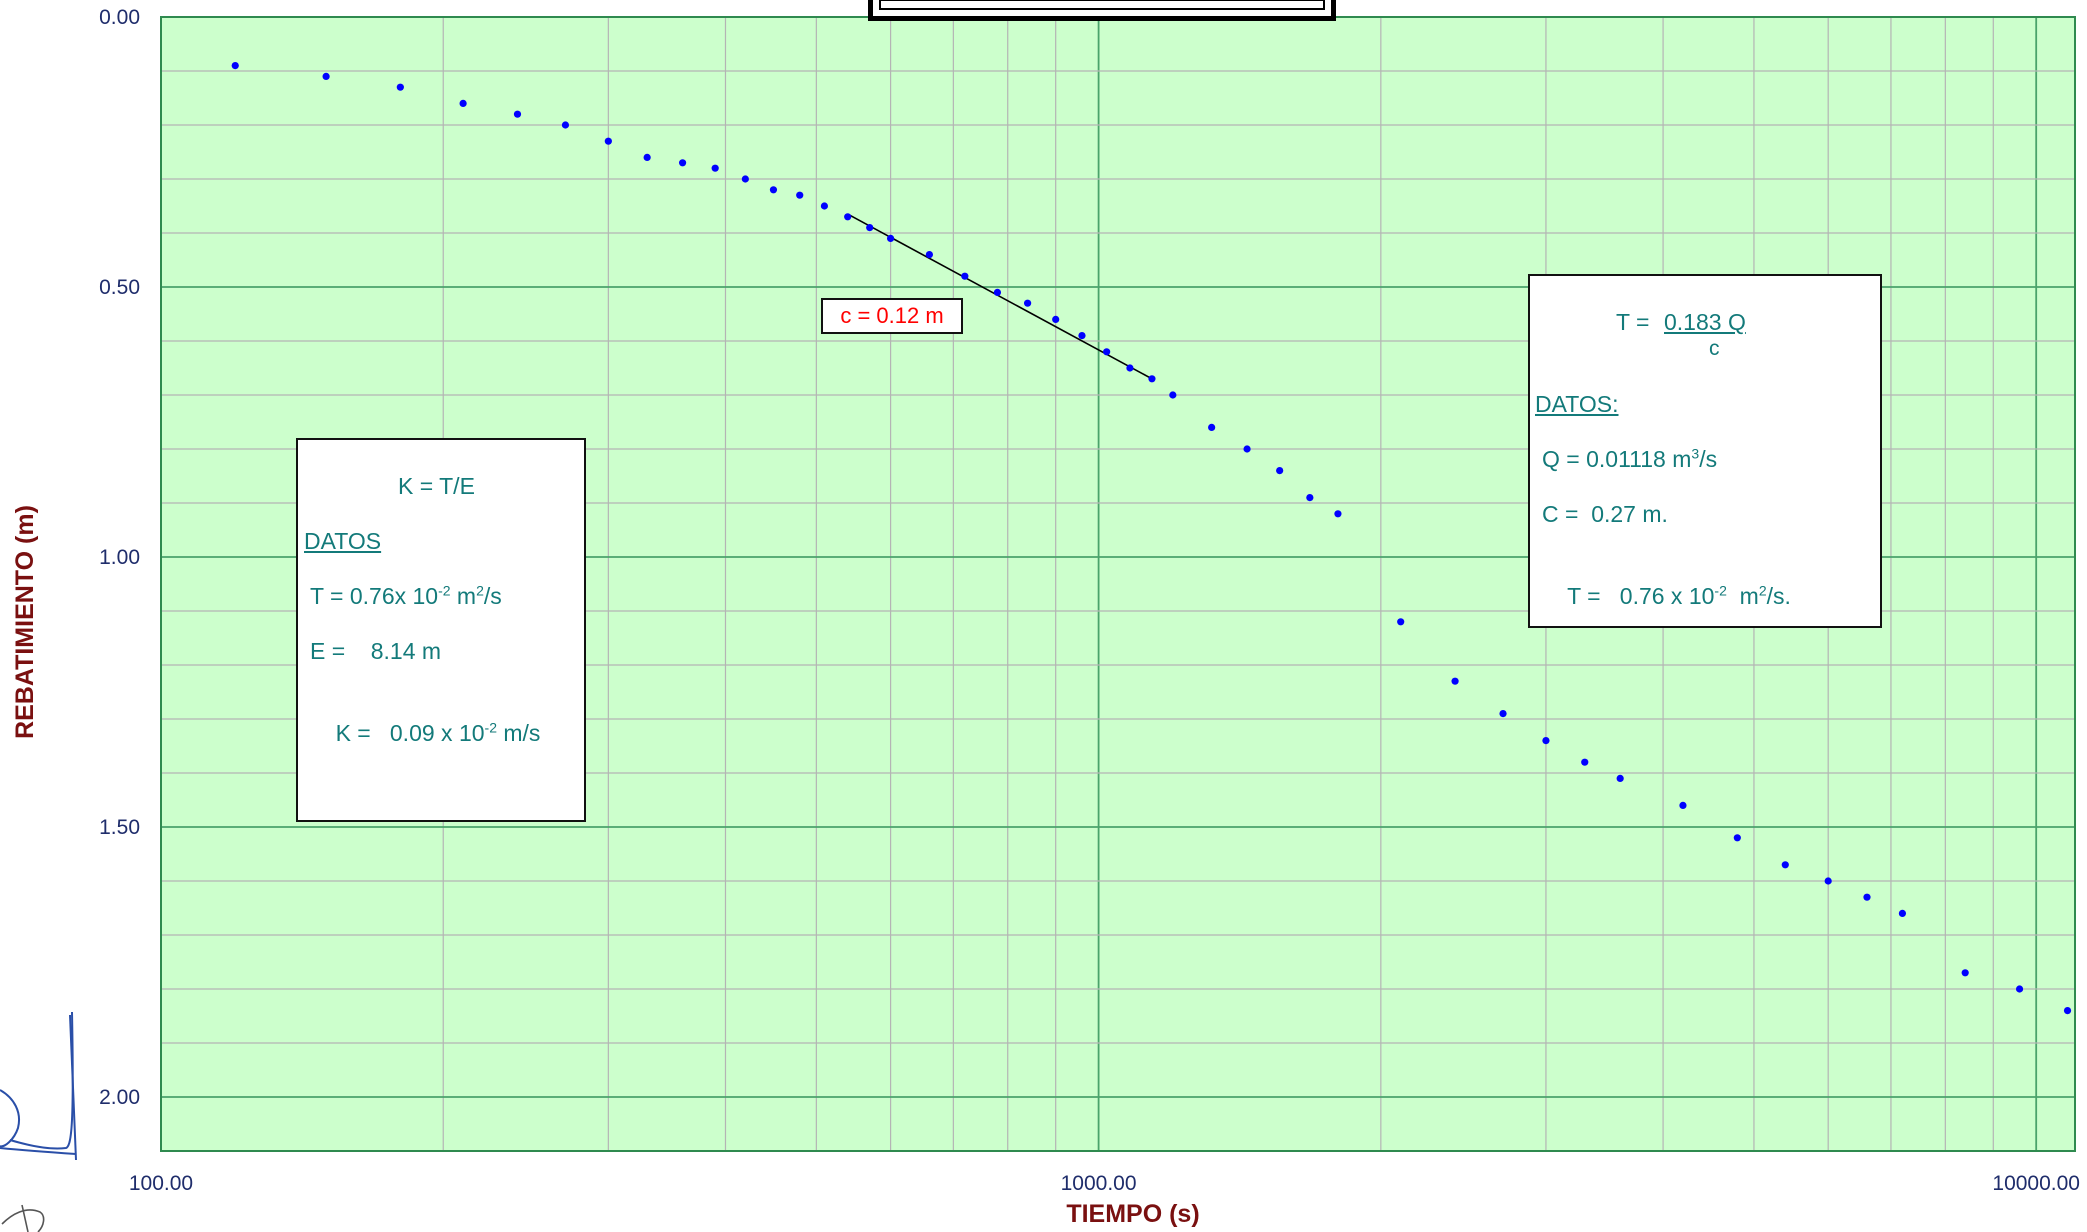  I want to click on k-formula: K = T/E, so click(436, 486).